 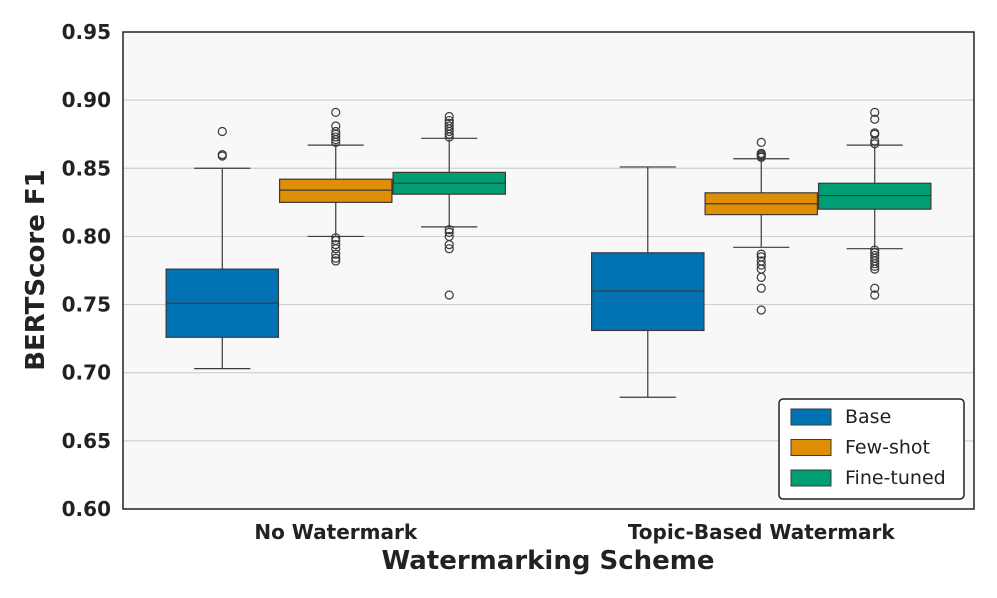 What do you see at coordinates (86, 32) in the screenshot?
I see `y-tick-label: 0.95` at bounding box center [86, 32].